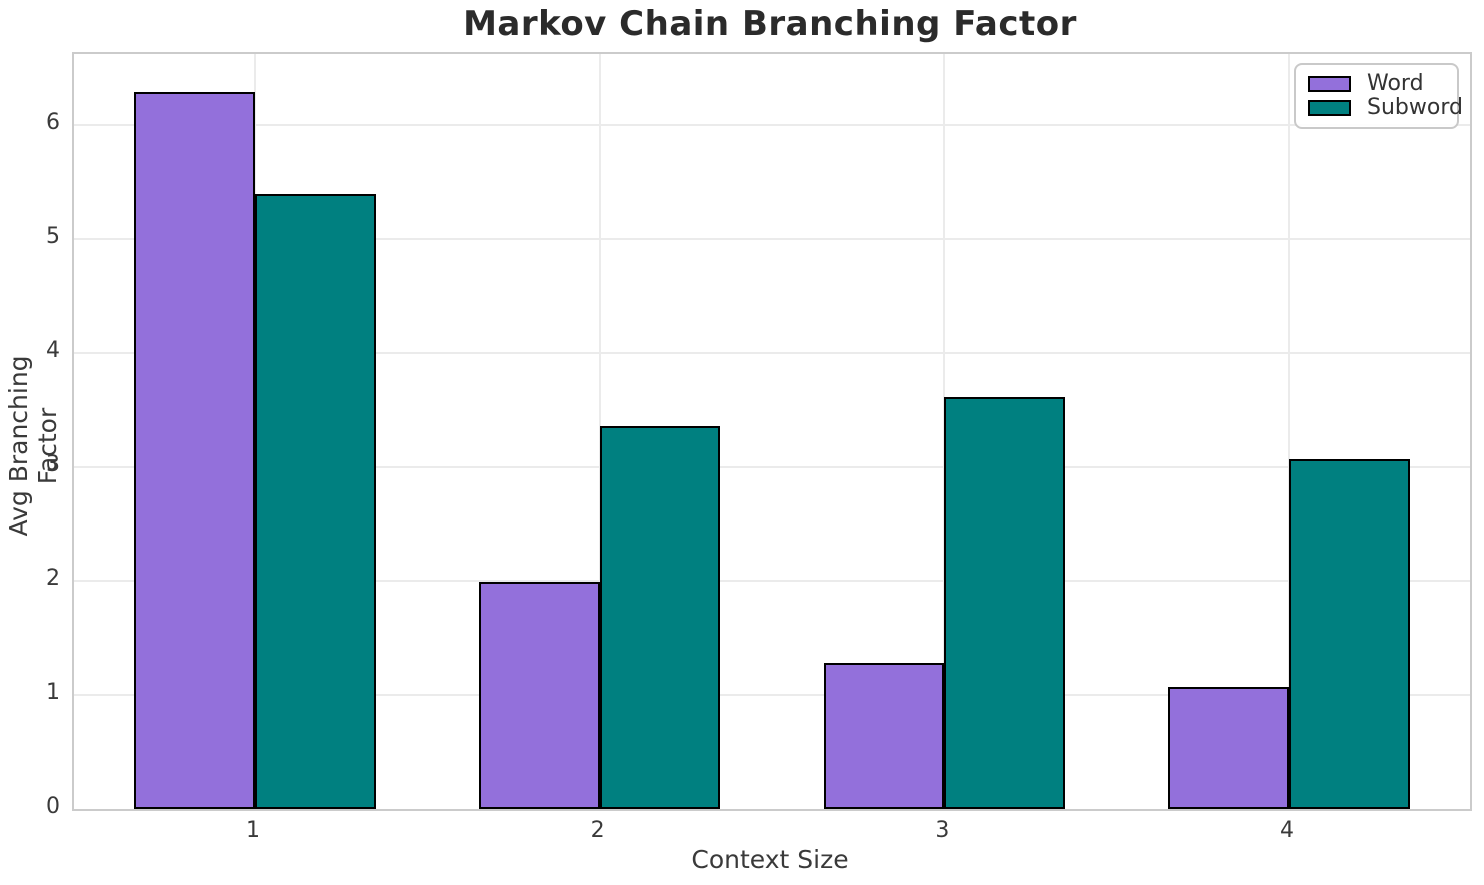  What do you see at coordinates (770, 24) in the screenshot?
I see `chart-title: Markov Chain Branching Factor` at bounding box center [770, 24].